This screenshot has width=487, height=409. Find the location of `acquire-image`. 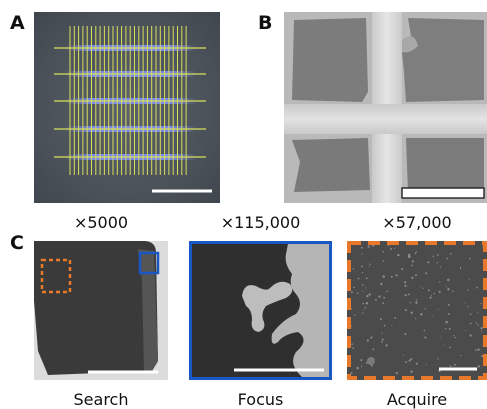

acquire-image is located at coordinates (417, 310).